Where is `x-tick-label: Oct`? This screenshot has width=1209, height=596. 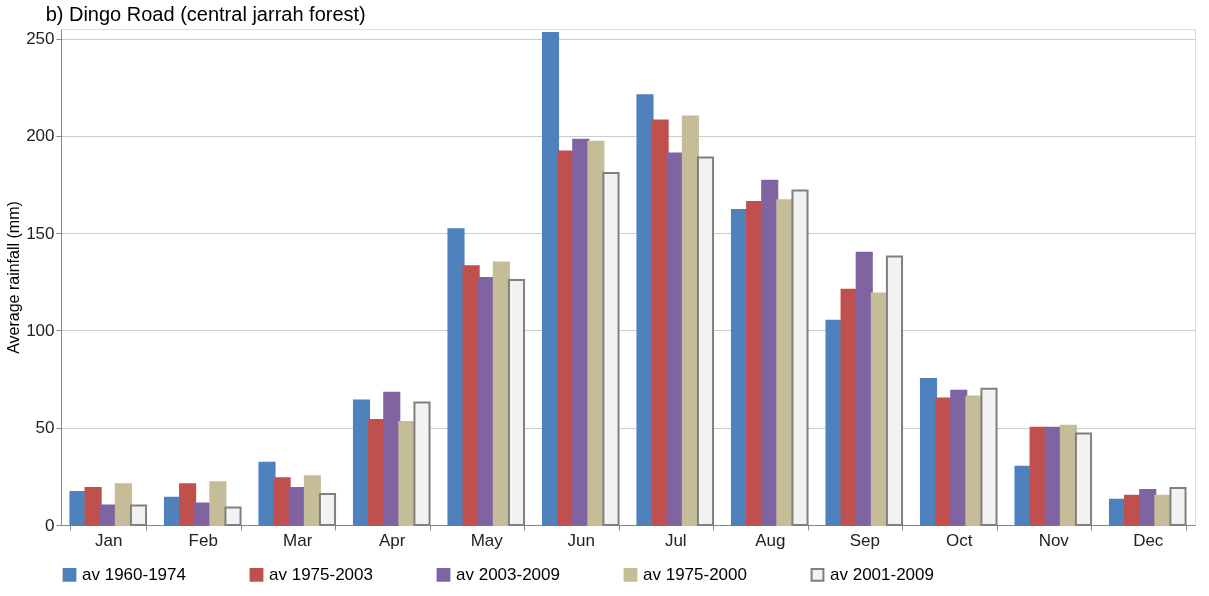 x-tick-label: Oct is located at coordinates (959, 540).